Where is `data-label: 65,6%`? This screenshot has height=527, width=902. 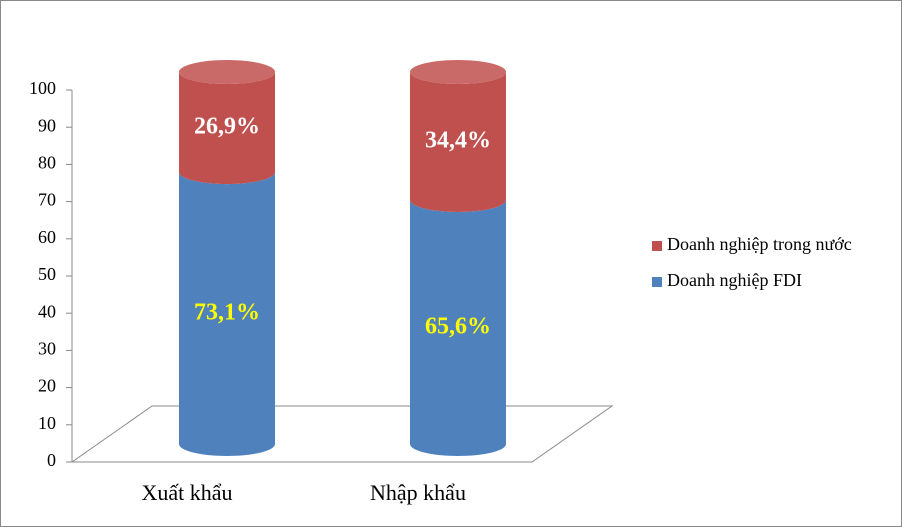
data-label: 65,6% is located at coordinates (458, 326).